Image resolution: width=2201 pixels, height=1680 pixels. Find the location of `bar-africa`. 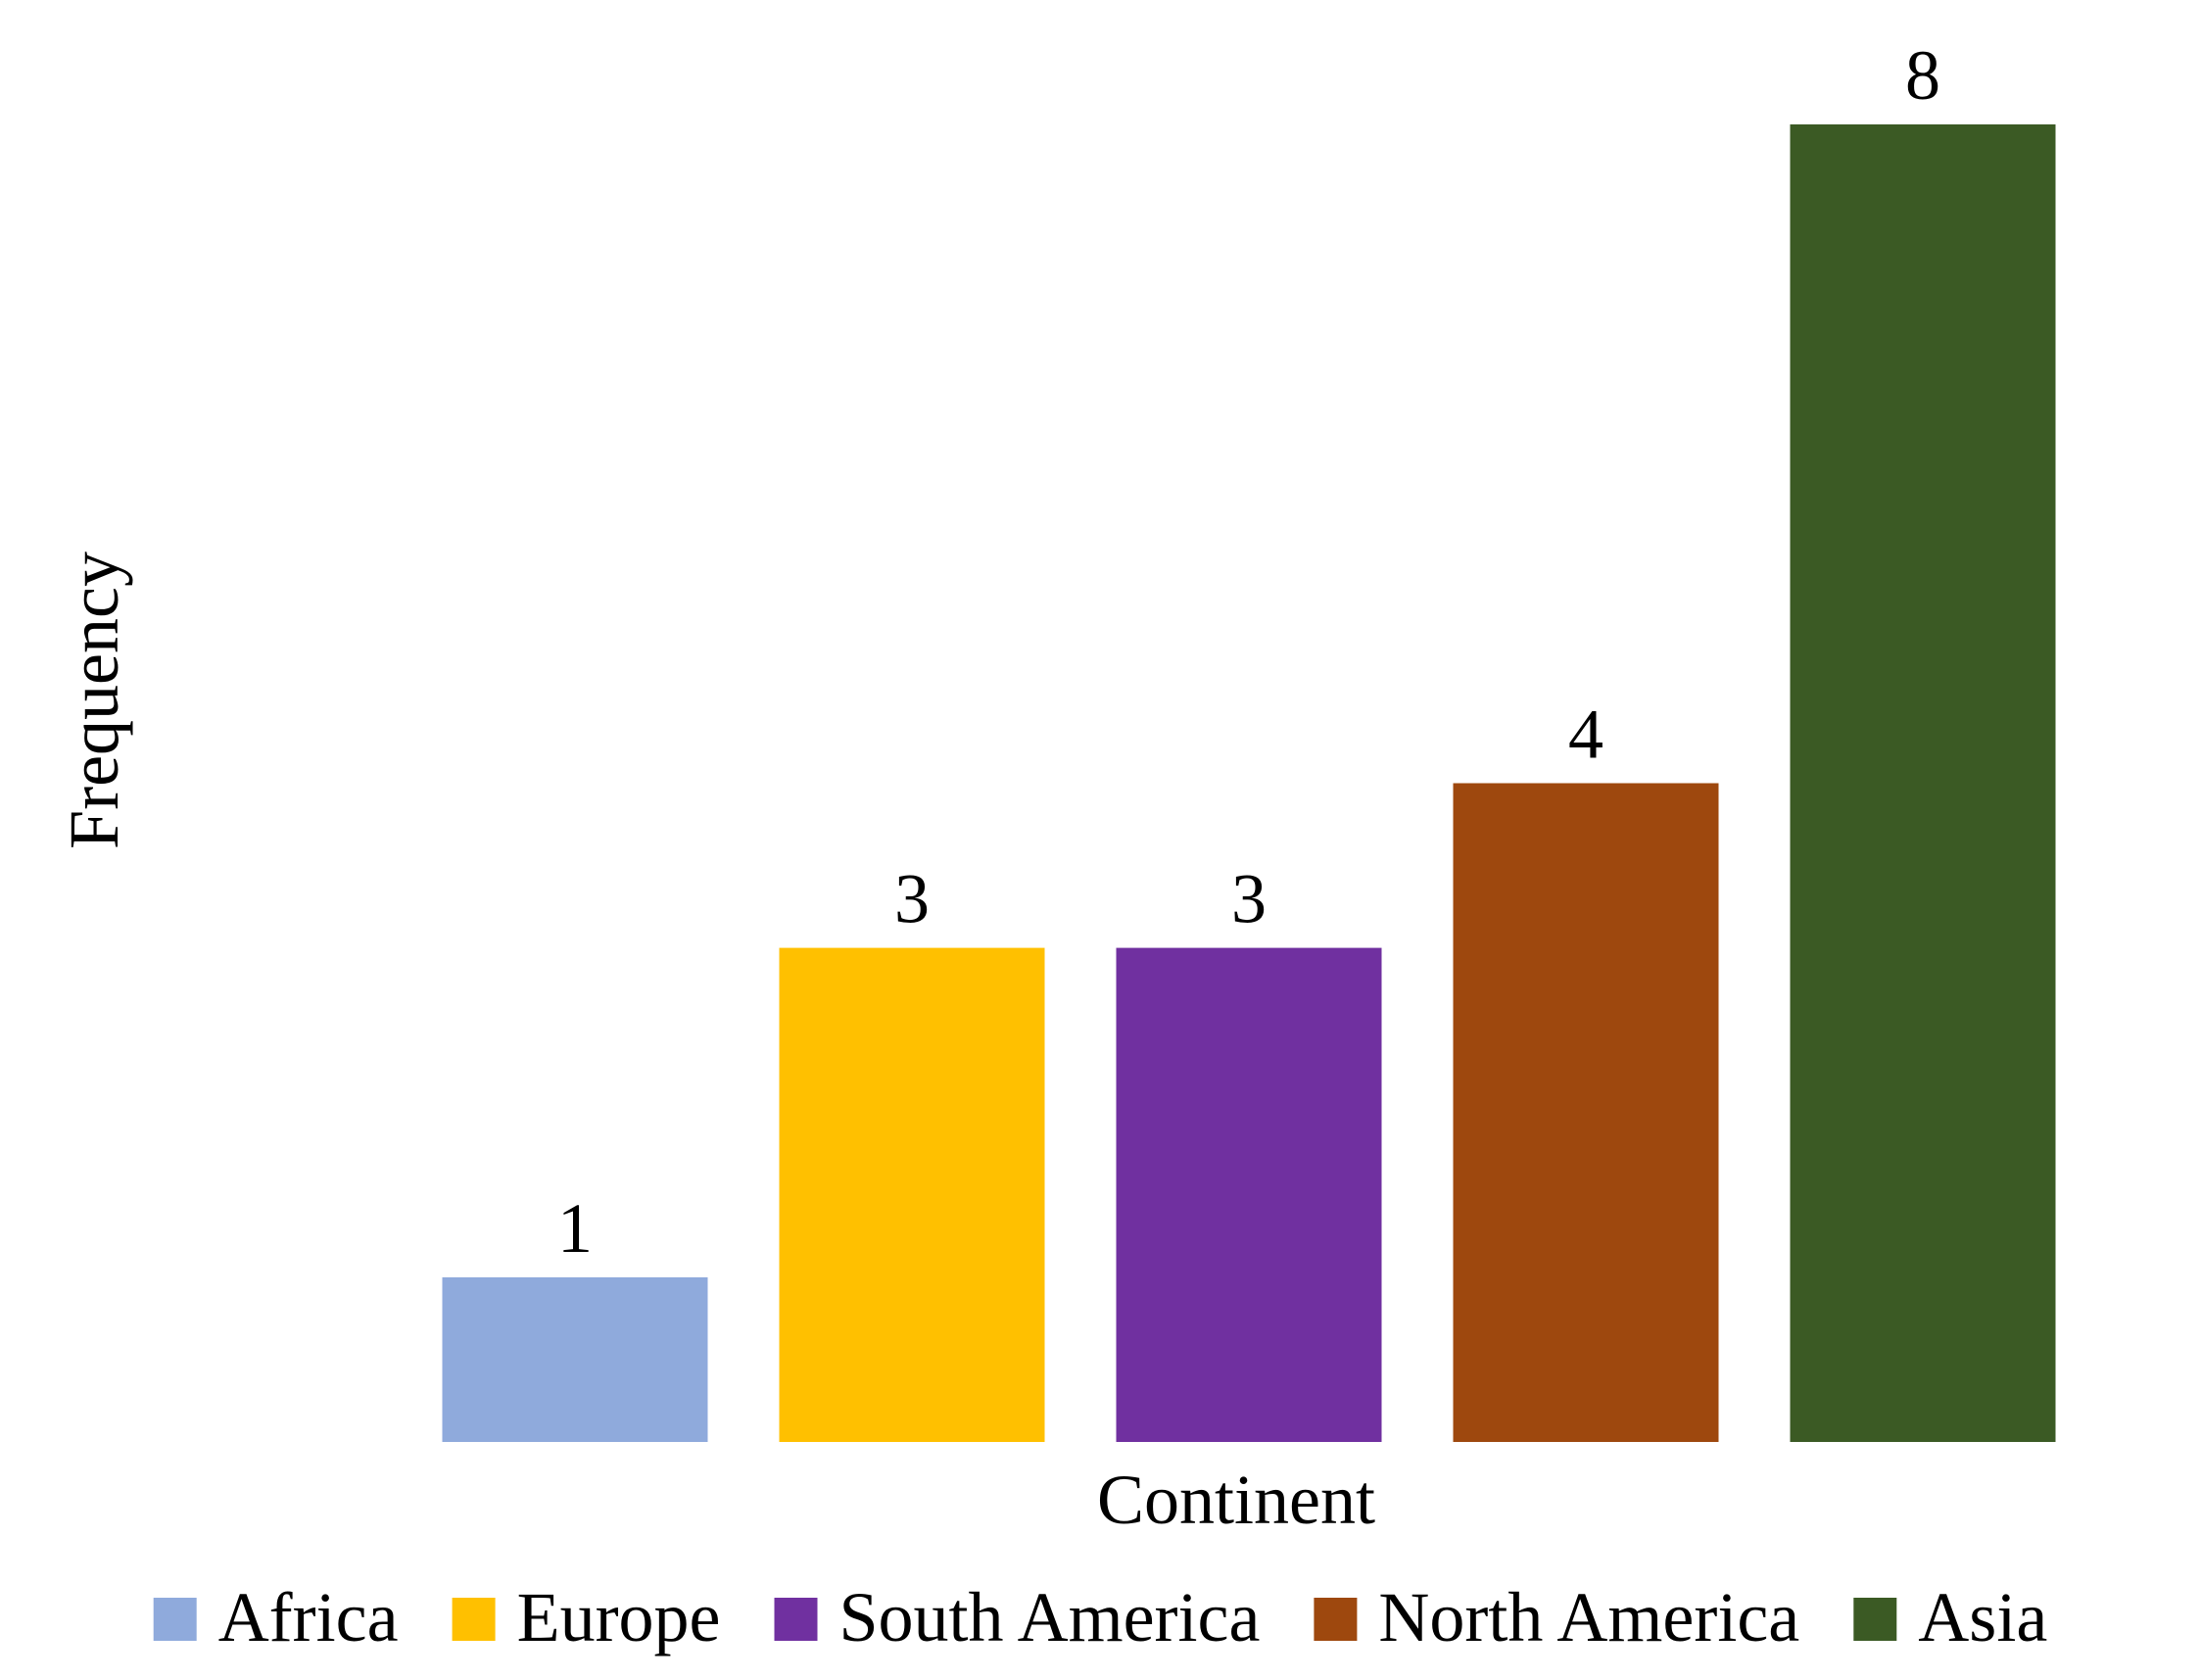

bar-africa is located at coordinates (575, 1359).